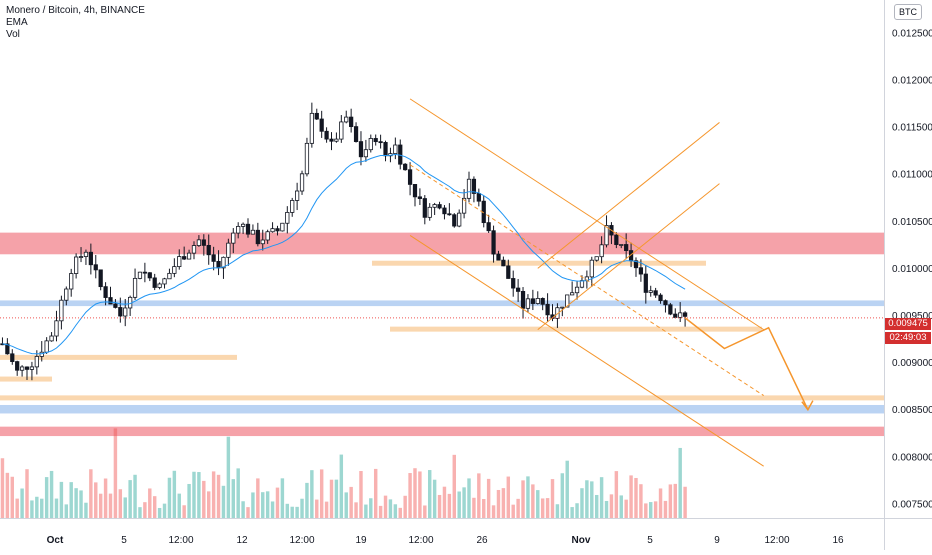  I want to click on x-tick-label: 16, so click(838, 540).